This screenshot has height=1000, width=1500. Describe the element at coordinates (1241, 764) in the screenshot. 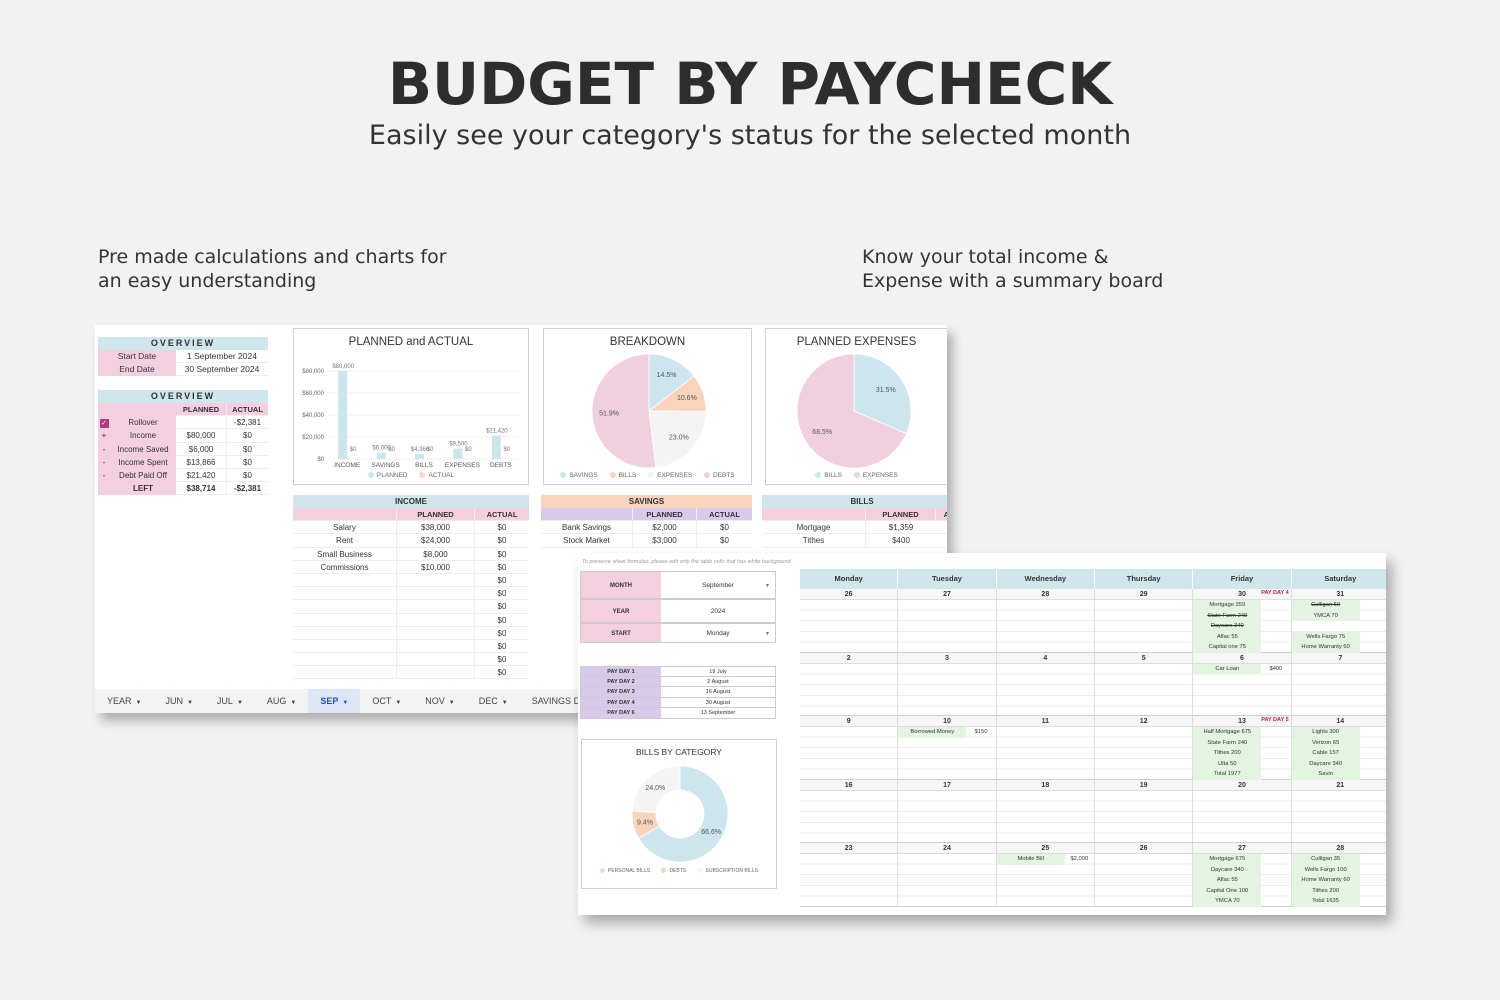

I see `calendar-entry: Ulta 50` at that location.